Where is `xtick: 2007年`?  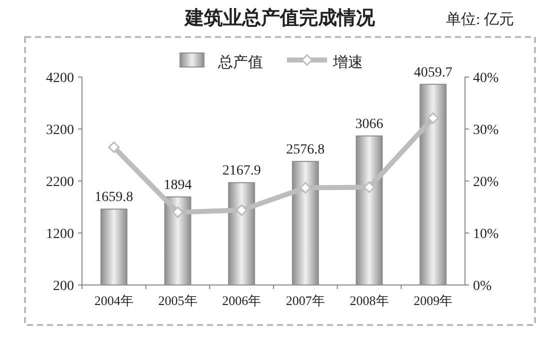 xtick: 2007年 is located at coordinates (305, 300).